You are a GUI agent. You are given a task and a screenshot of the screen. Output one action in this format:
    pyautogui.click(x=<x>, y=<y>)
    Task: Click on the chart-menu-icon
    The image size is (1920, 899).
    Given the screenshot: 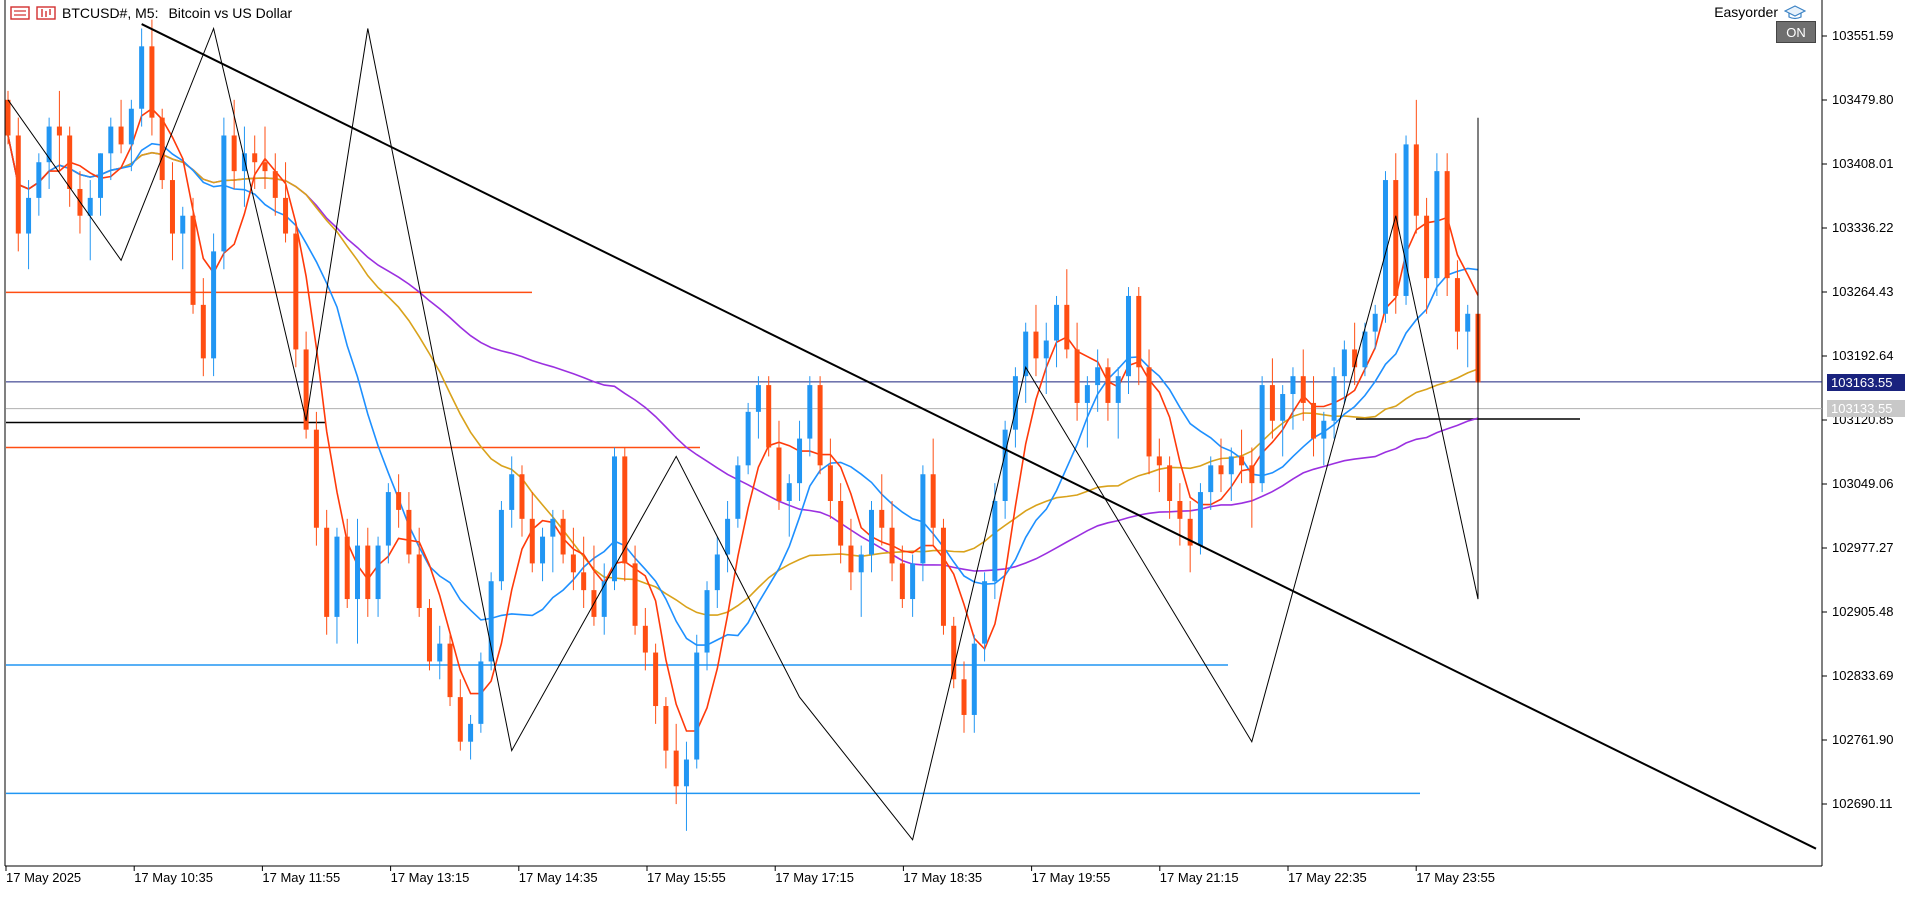 What is the action you would take?
    pyautogui.click(x=20, y=13)
    